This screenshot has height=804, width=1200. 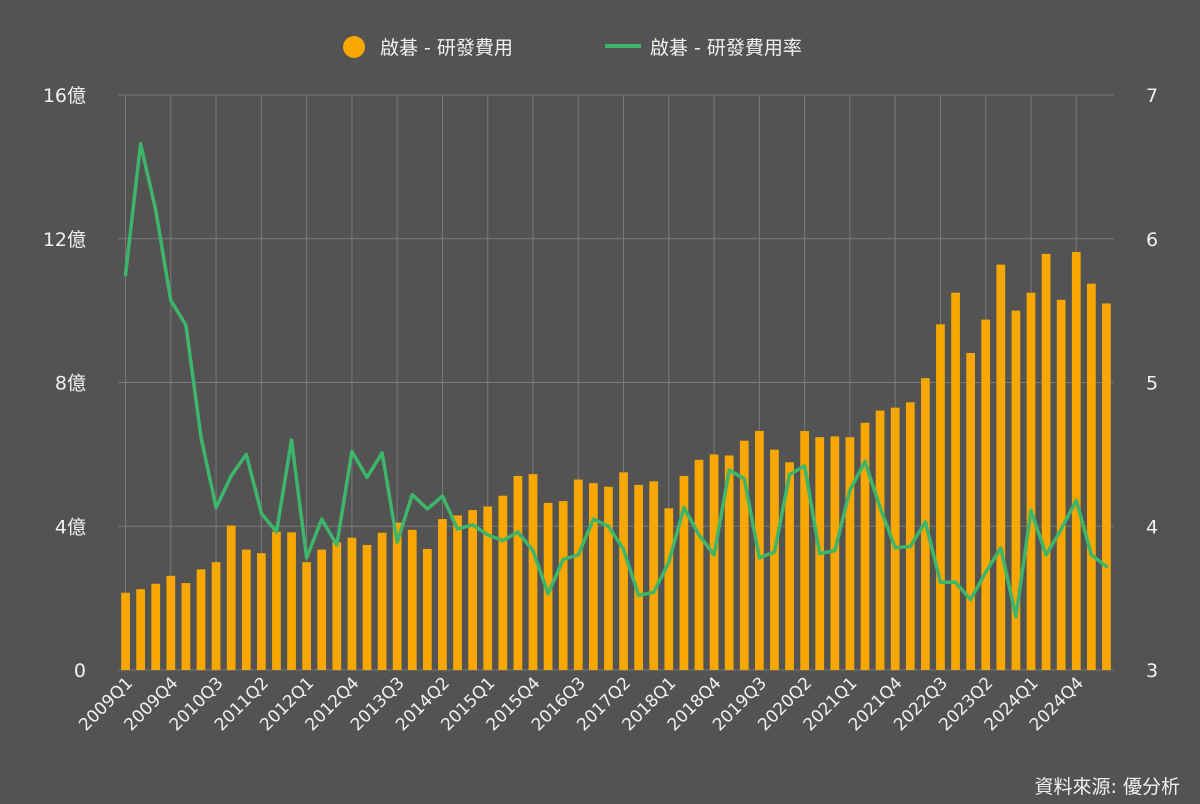 I want to click on legend-item-line: 啟碁 - 研發費用率, so click(x=703, y=48).